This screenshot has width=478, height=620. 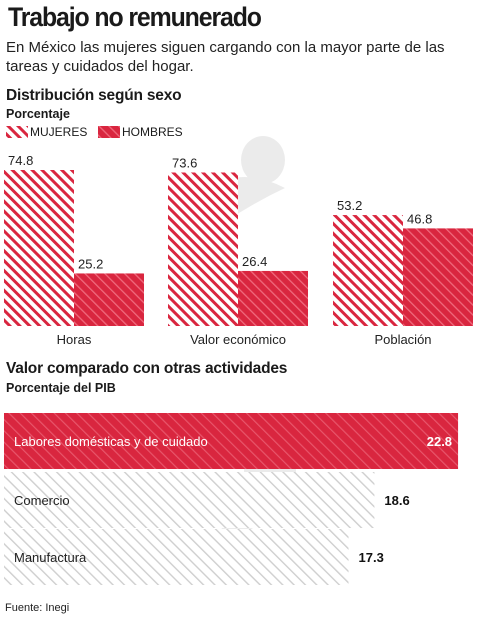 What do you see at coordinates (42, 500) in the screenshot?
I see `hbar-category-label: Comercio` at bounding box center [42, 500].